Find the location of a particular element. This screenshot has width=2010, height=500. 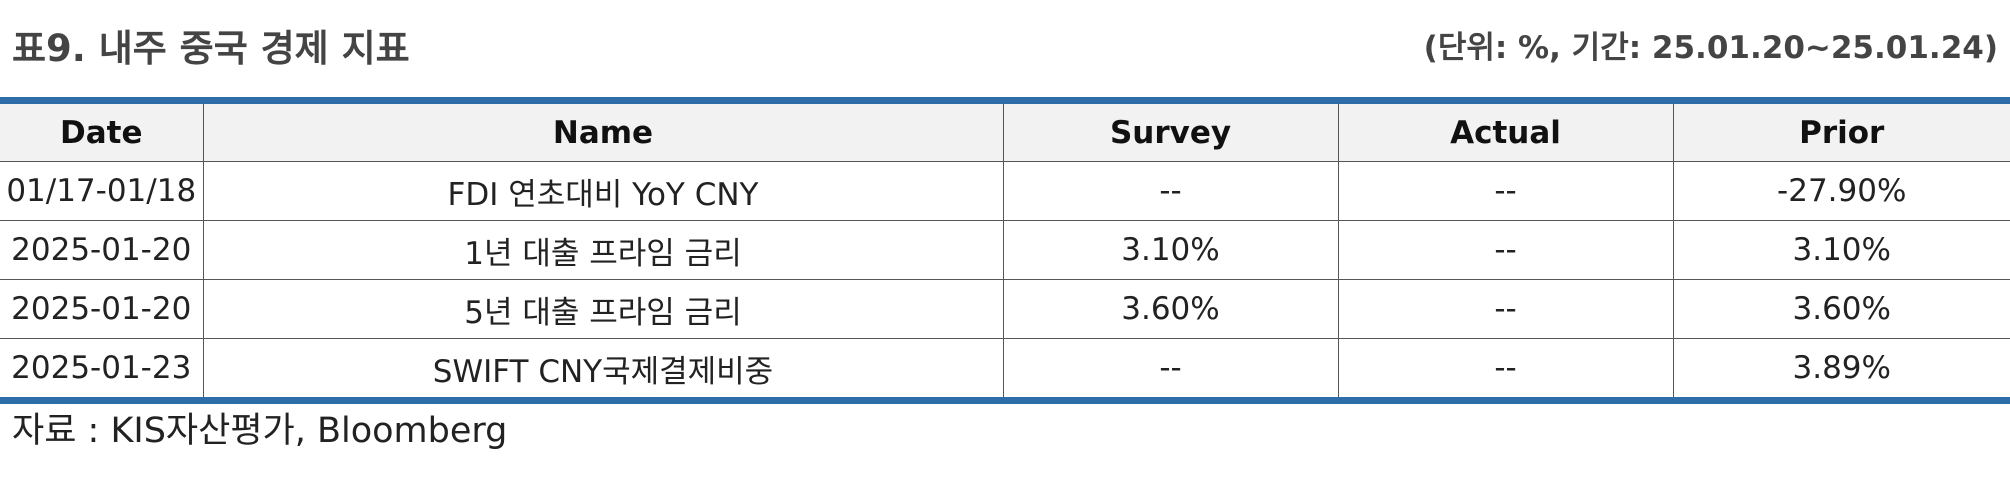

cell-name: SWIFT CNY국제결제비중 is located at coordinates (603, 367).